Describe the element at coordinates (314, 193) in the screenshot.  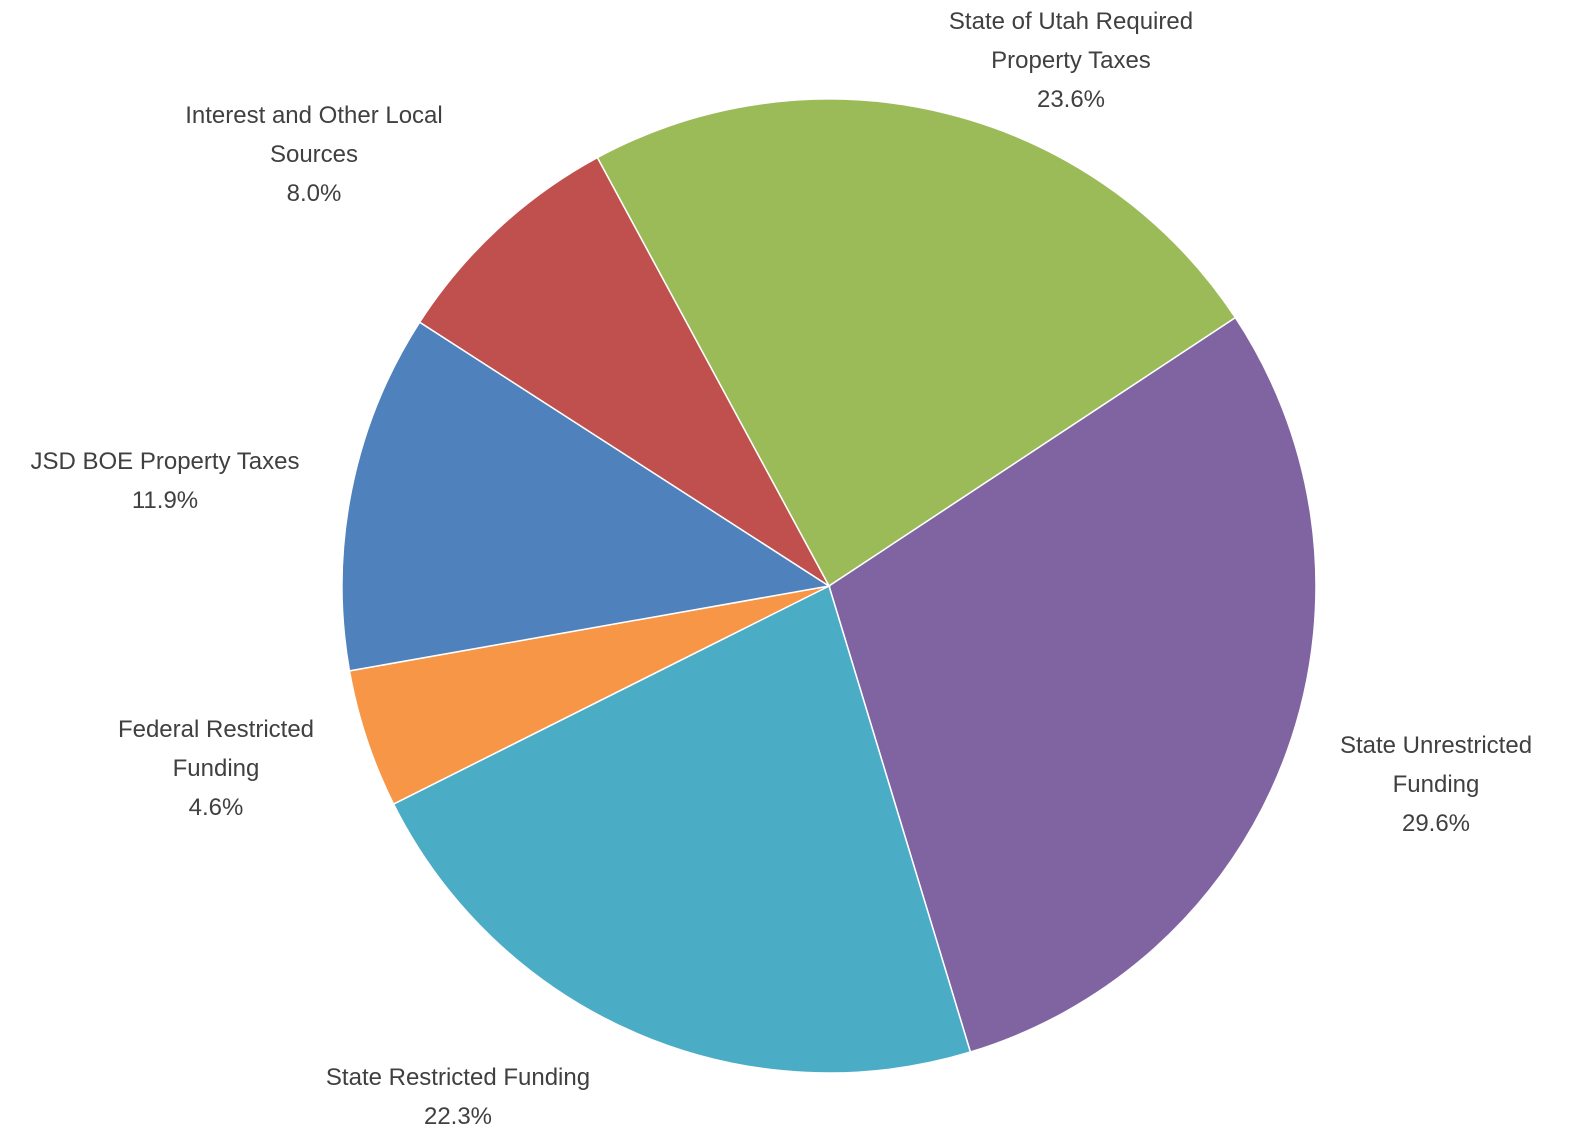
I see `value-label: 8.0%` at that location.